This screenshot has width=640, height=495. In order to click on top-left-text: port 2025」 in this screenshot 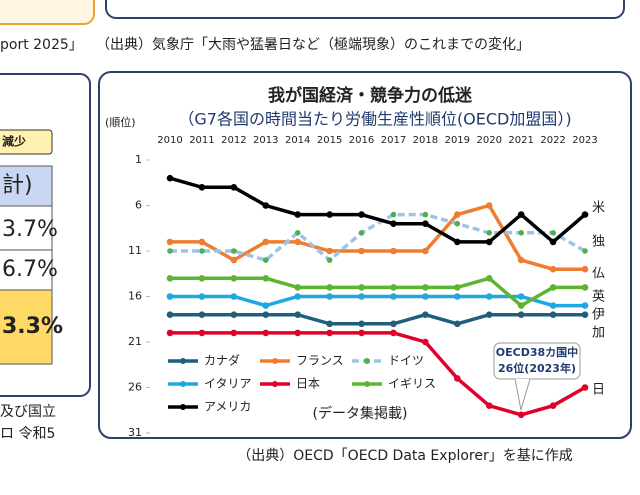, I will do `click(41, 45)`.